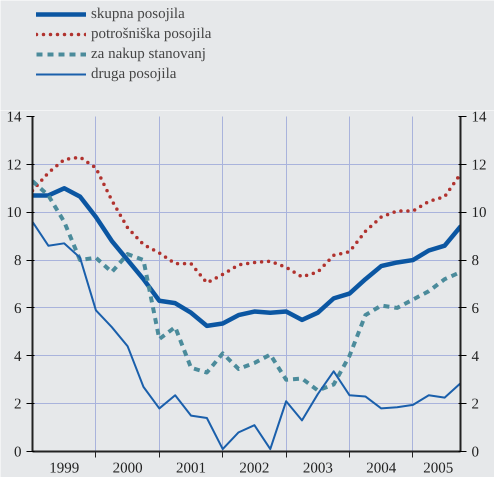 The image size is (494, 477). Describe the element at coordinates (18, 261) in the screenshot. I see `y-tick-label: 8` at that location.